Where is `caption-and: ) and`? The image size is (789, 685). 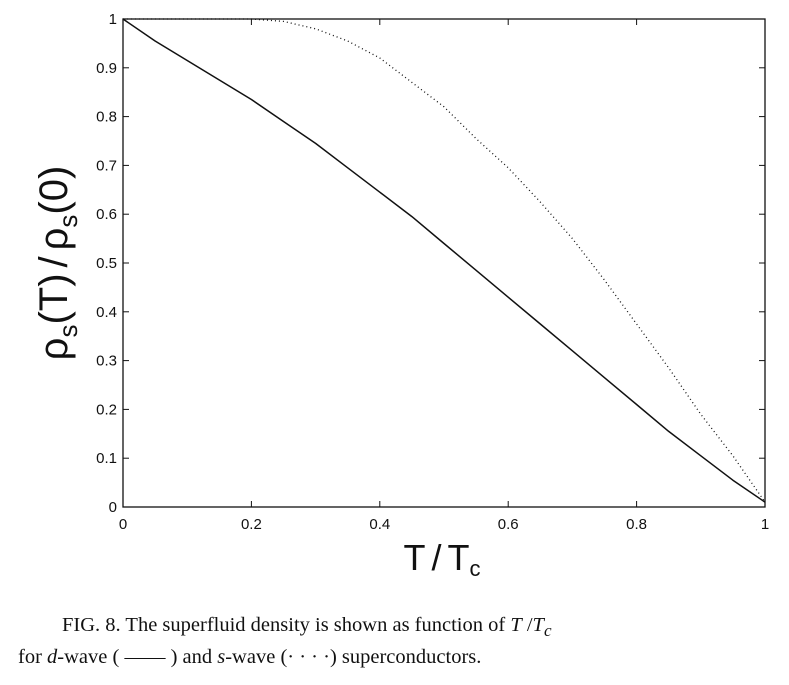
caption-and: ) and is located at coordinates (191, 657).